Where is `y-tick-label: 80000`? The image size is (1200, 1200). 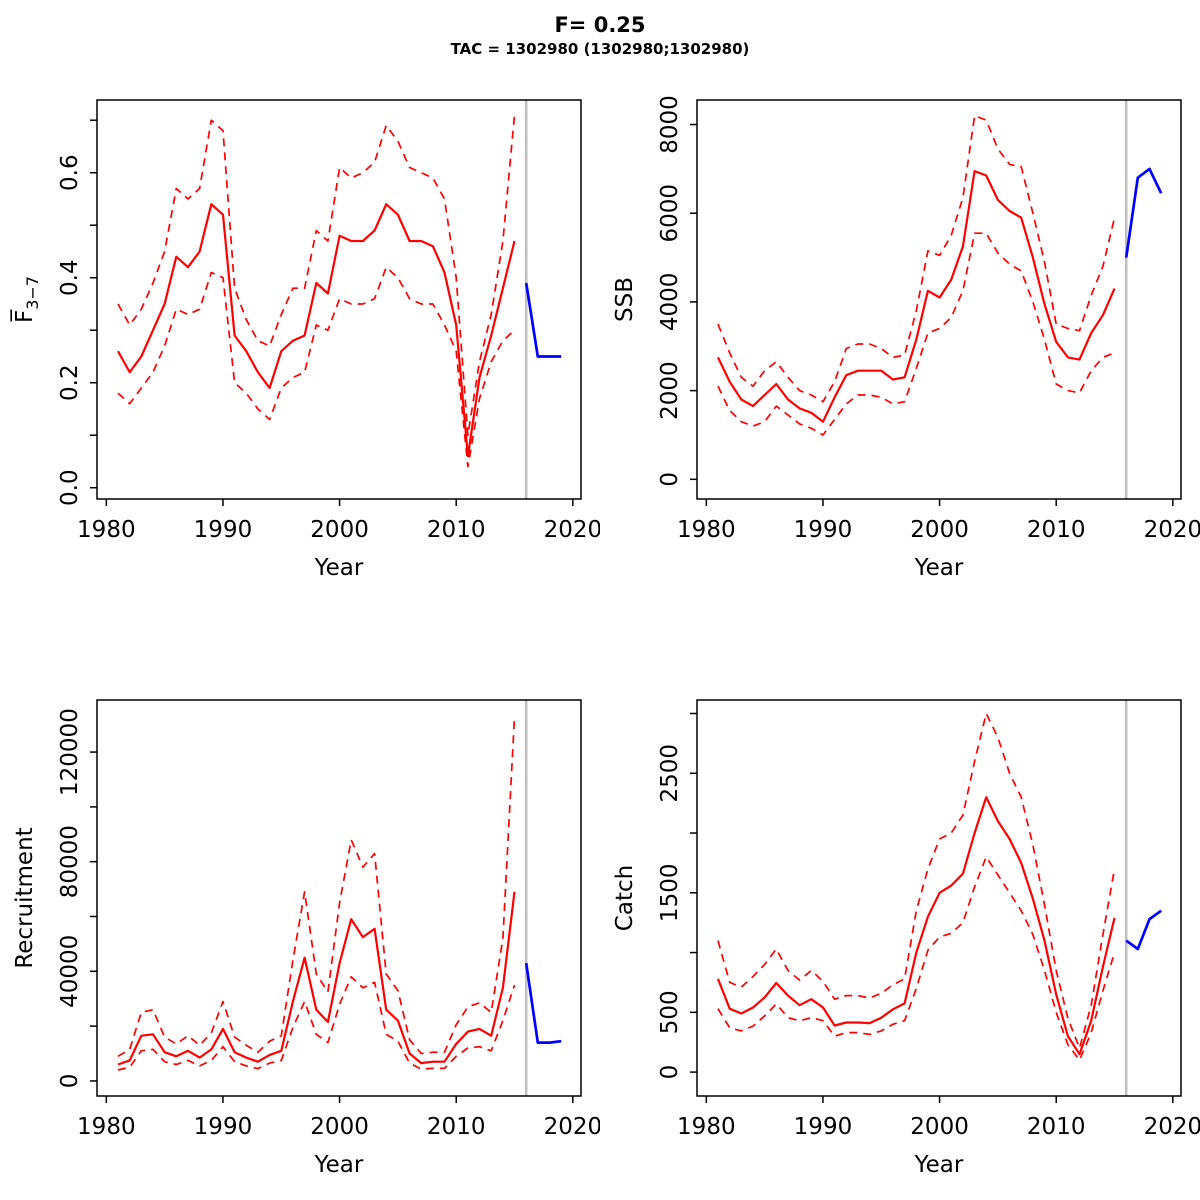 y-tick-label: 80000 is located at coordinates (70, 861).